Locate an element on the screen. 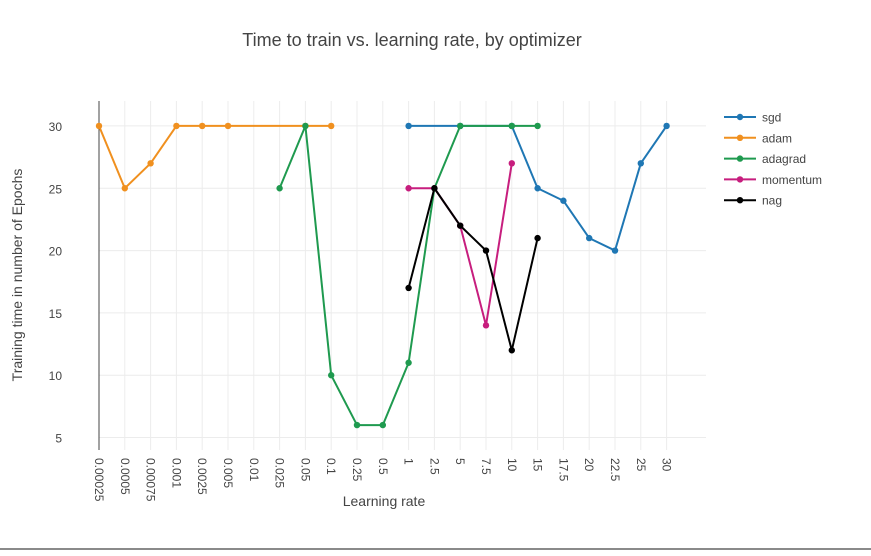 The height and width of the screenshot is (556, 871). y-tick-label: 10 is located at coordinates (56, 376).